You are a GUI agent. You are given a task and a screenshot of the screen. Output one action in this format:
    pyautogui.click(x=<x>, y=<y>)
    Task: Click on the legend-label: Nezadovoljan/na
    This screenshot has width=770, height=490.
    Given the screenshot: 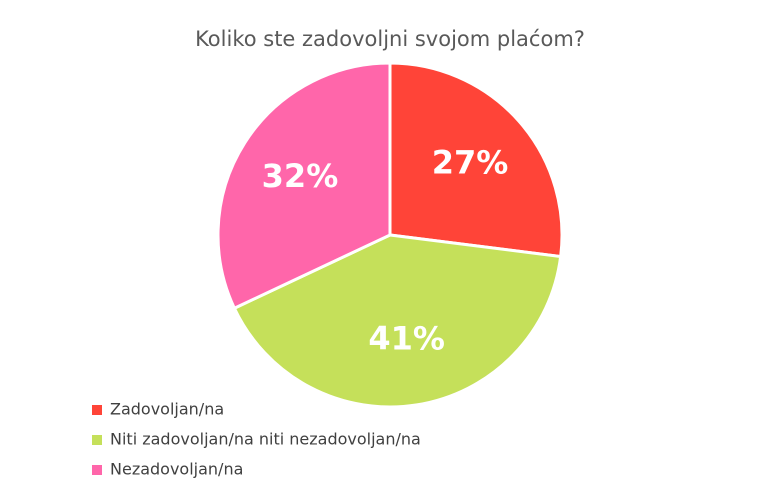 What is the action you would take?
    pyautogui.click(x=176, y=469)
    